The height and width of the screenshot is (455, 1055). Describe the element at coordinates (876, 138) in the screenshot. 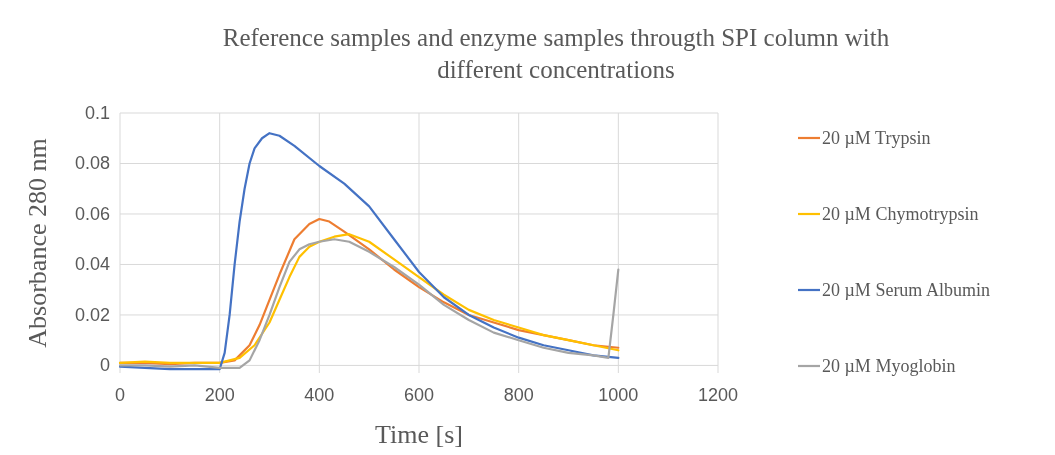

I see `legend-label: 20 µM Trypsin` at that location.